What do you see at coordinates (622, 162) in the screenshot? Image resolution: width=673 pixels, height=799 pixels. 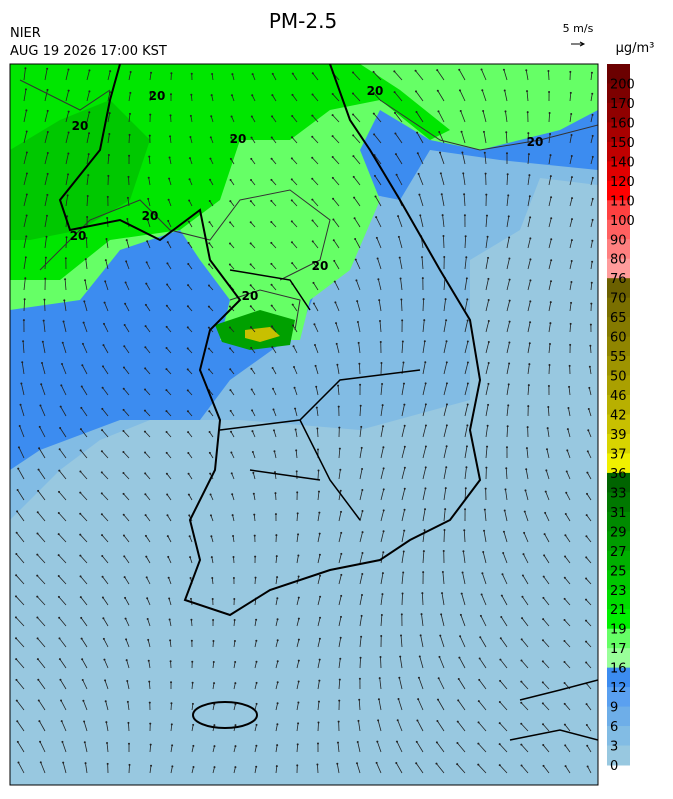 I see `colorbar-label: 140` at bounding box center [622, 162].